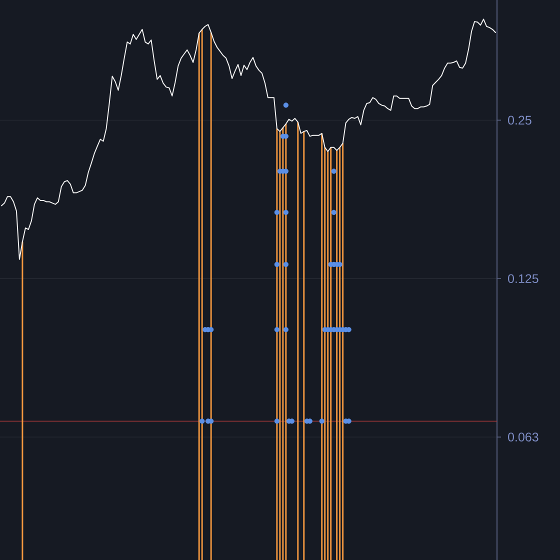 Image resolution: width=560 pixels, height=560 pixels. I want to click on y-tick-label: 0.125, so click(523, 279).